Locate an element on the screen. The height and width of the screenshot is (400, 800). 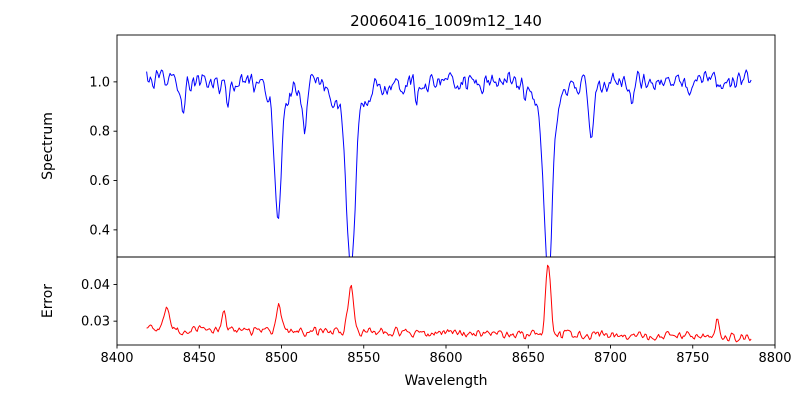
spectrum-y-tick-label: 0.4 is located at coordinates (99, 230).